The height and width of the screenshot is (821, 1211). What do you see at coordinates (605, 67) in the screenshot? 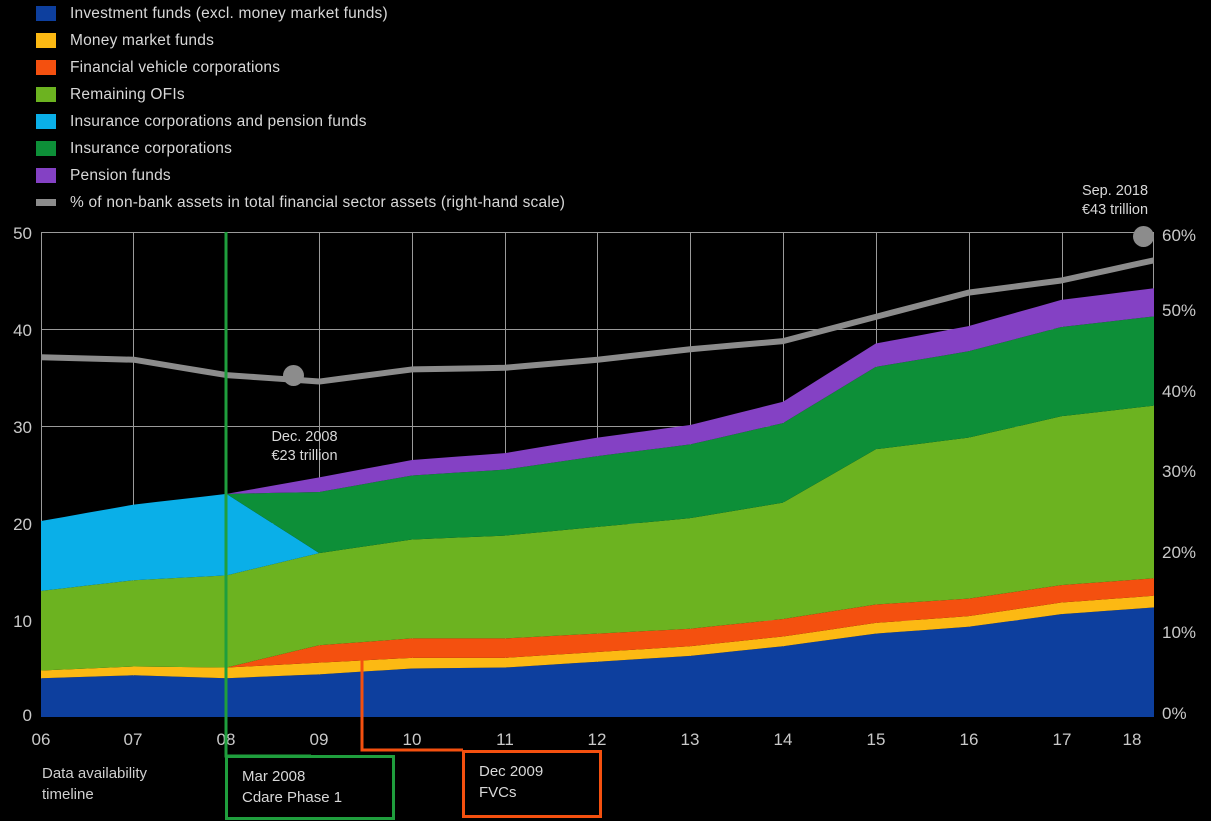
I see `legend-item-financial-vehicle-corporations: Financial vehicle corporations` at bounding box center [605, 67].